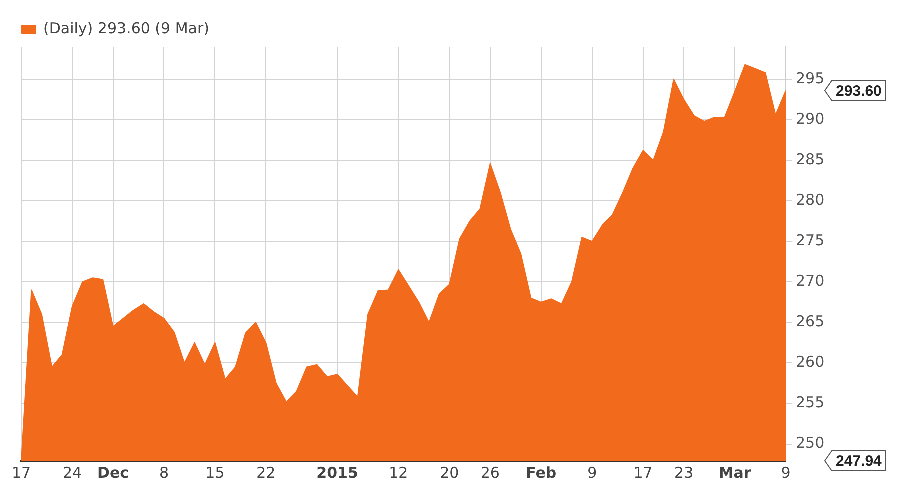 The image size is (908, 495). I want to click on x-tick-label: 8, so click(164, 473).